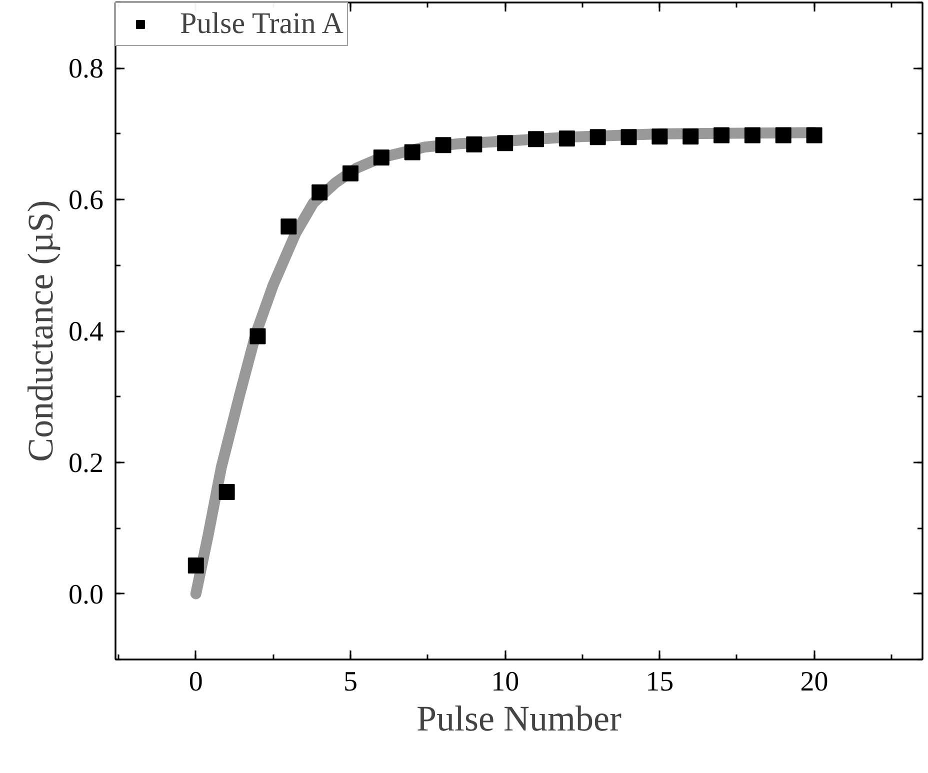  I want to click on y-axis-title: Conductance (µS), so click(40, 331).